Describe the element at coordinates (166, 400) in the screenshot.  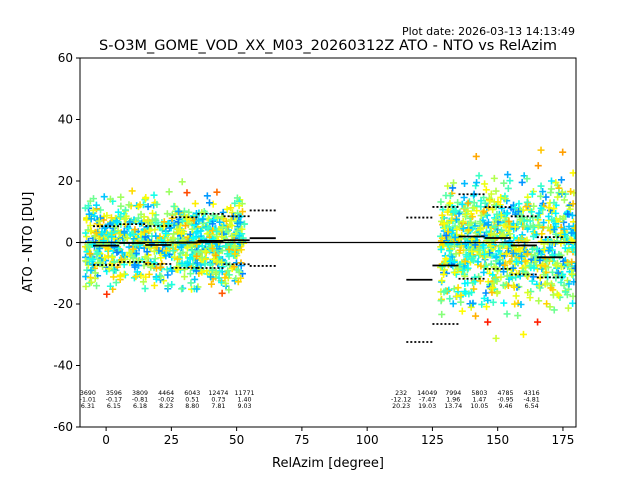
I see `bin-mean-label: -0.02` at that location.